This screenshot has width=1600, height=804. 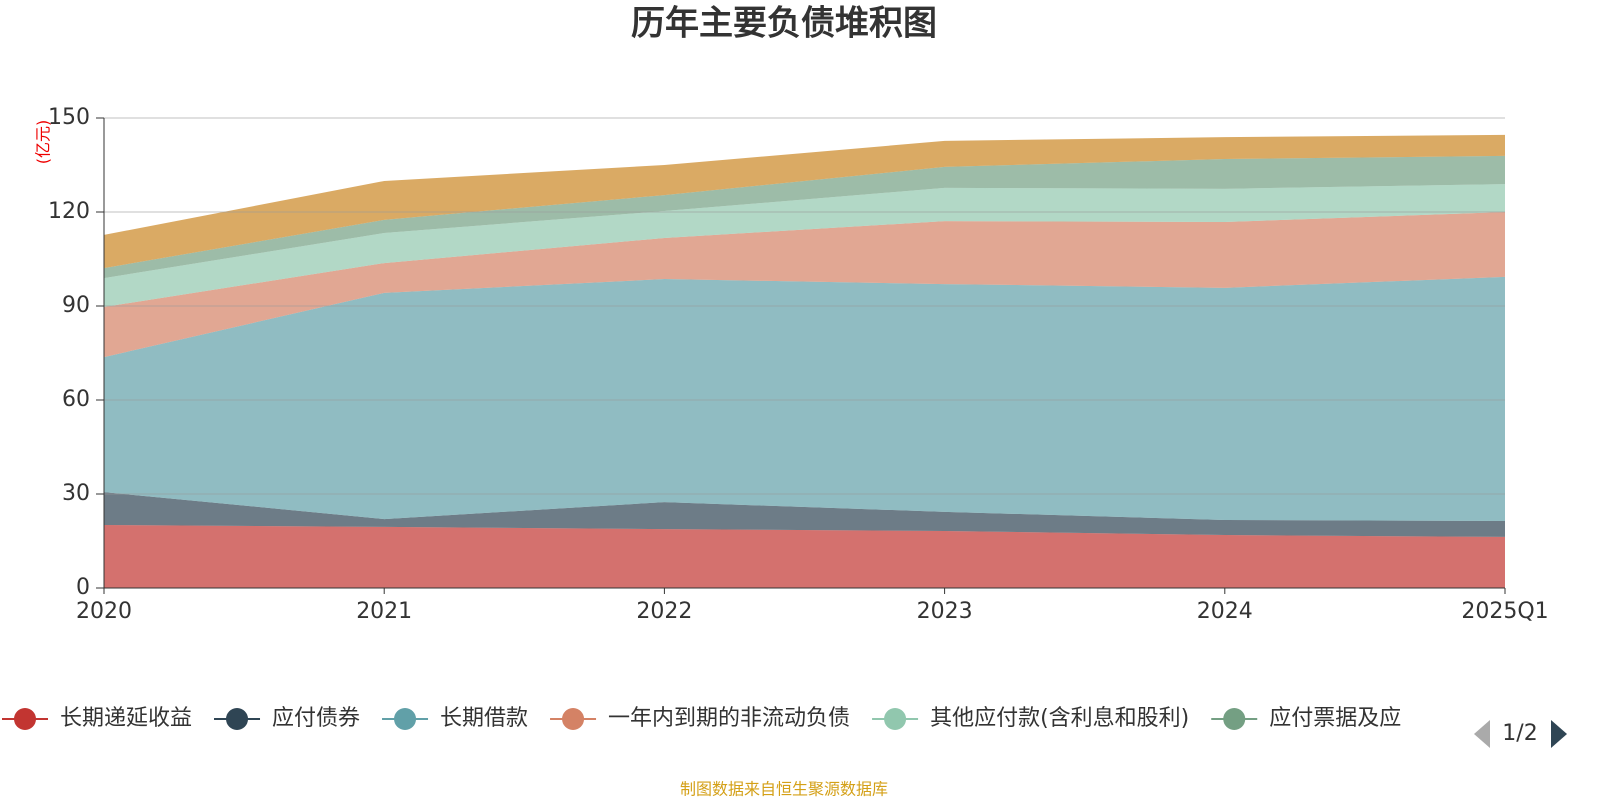 I want to click on x-tick-label: 2023, so click(x=945, y=611).